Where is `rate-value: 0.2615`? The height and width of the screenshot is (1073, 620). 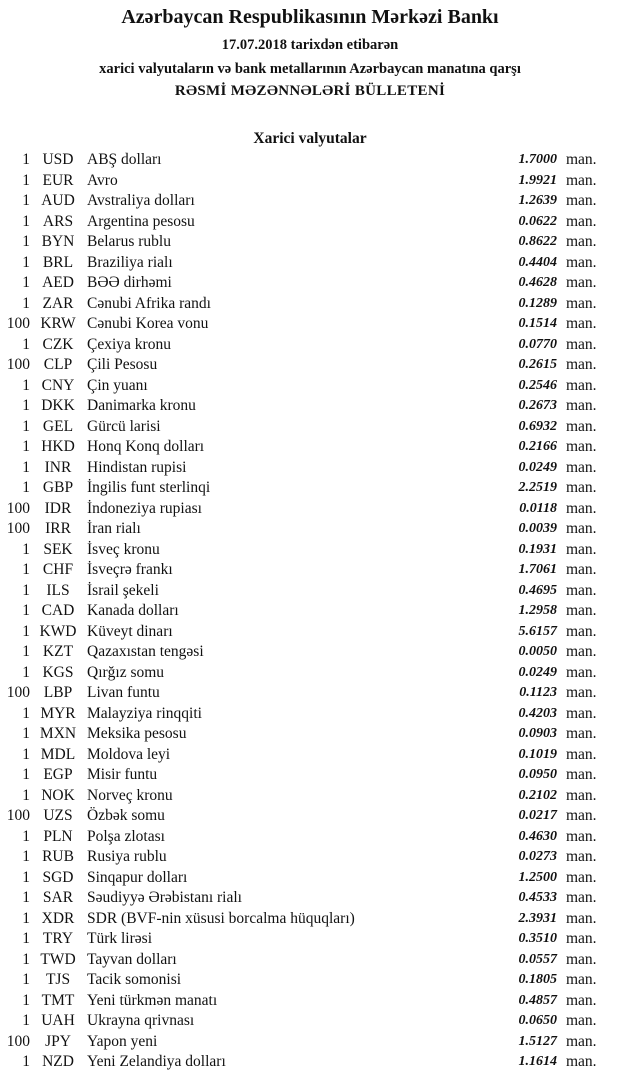 rate-value: 0.2615 is located at coordinates (538, 364).